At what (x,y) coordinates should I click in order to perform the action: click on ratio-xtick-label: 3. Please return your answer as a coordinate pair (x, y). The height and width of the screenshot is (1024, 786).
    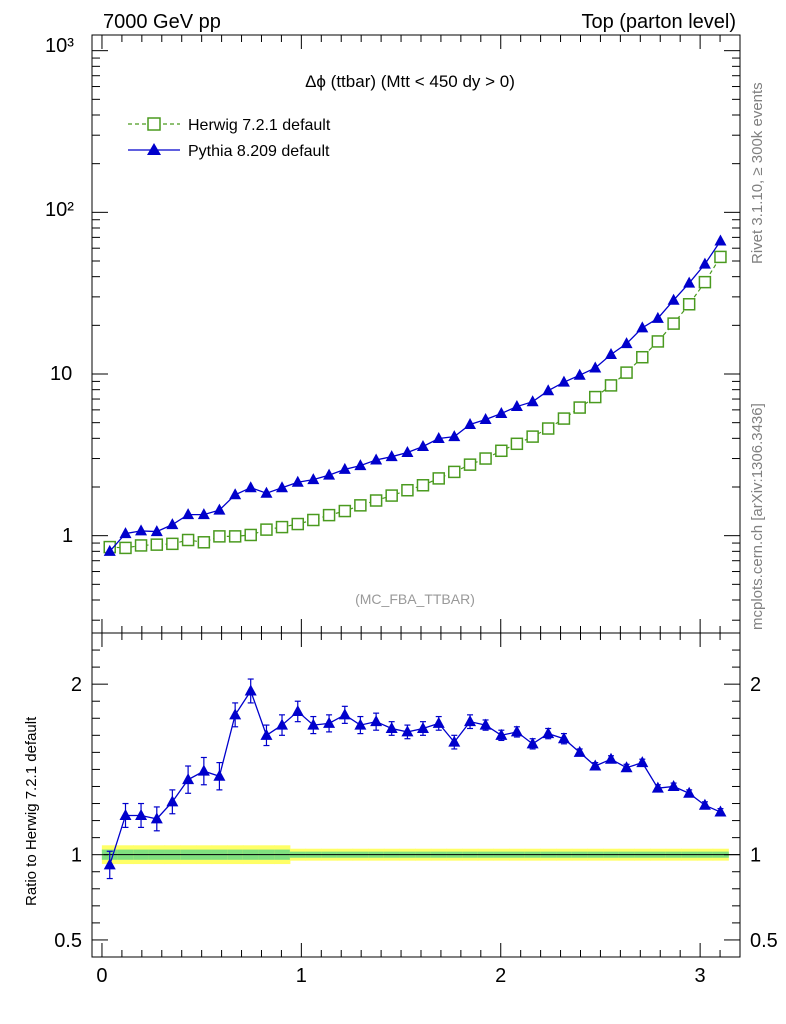
    Looking at the image, I should click on (700, 976).